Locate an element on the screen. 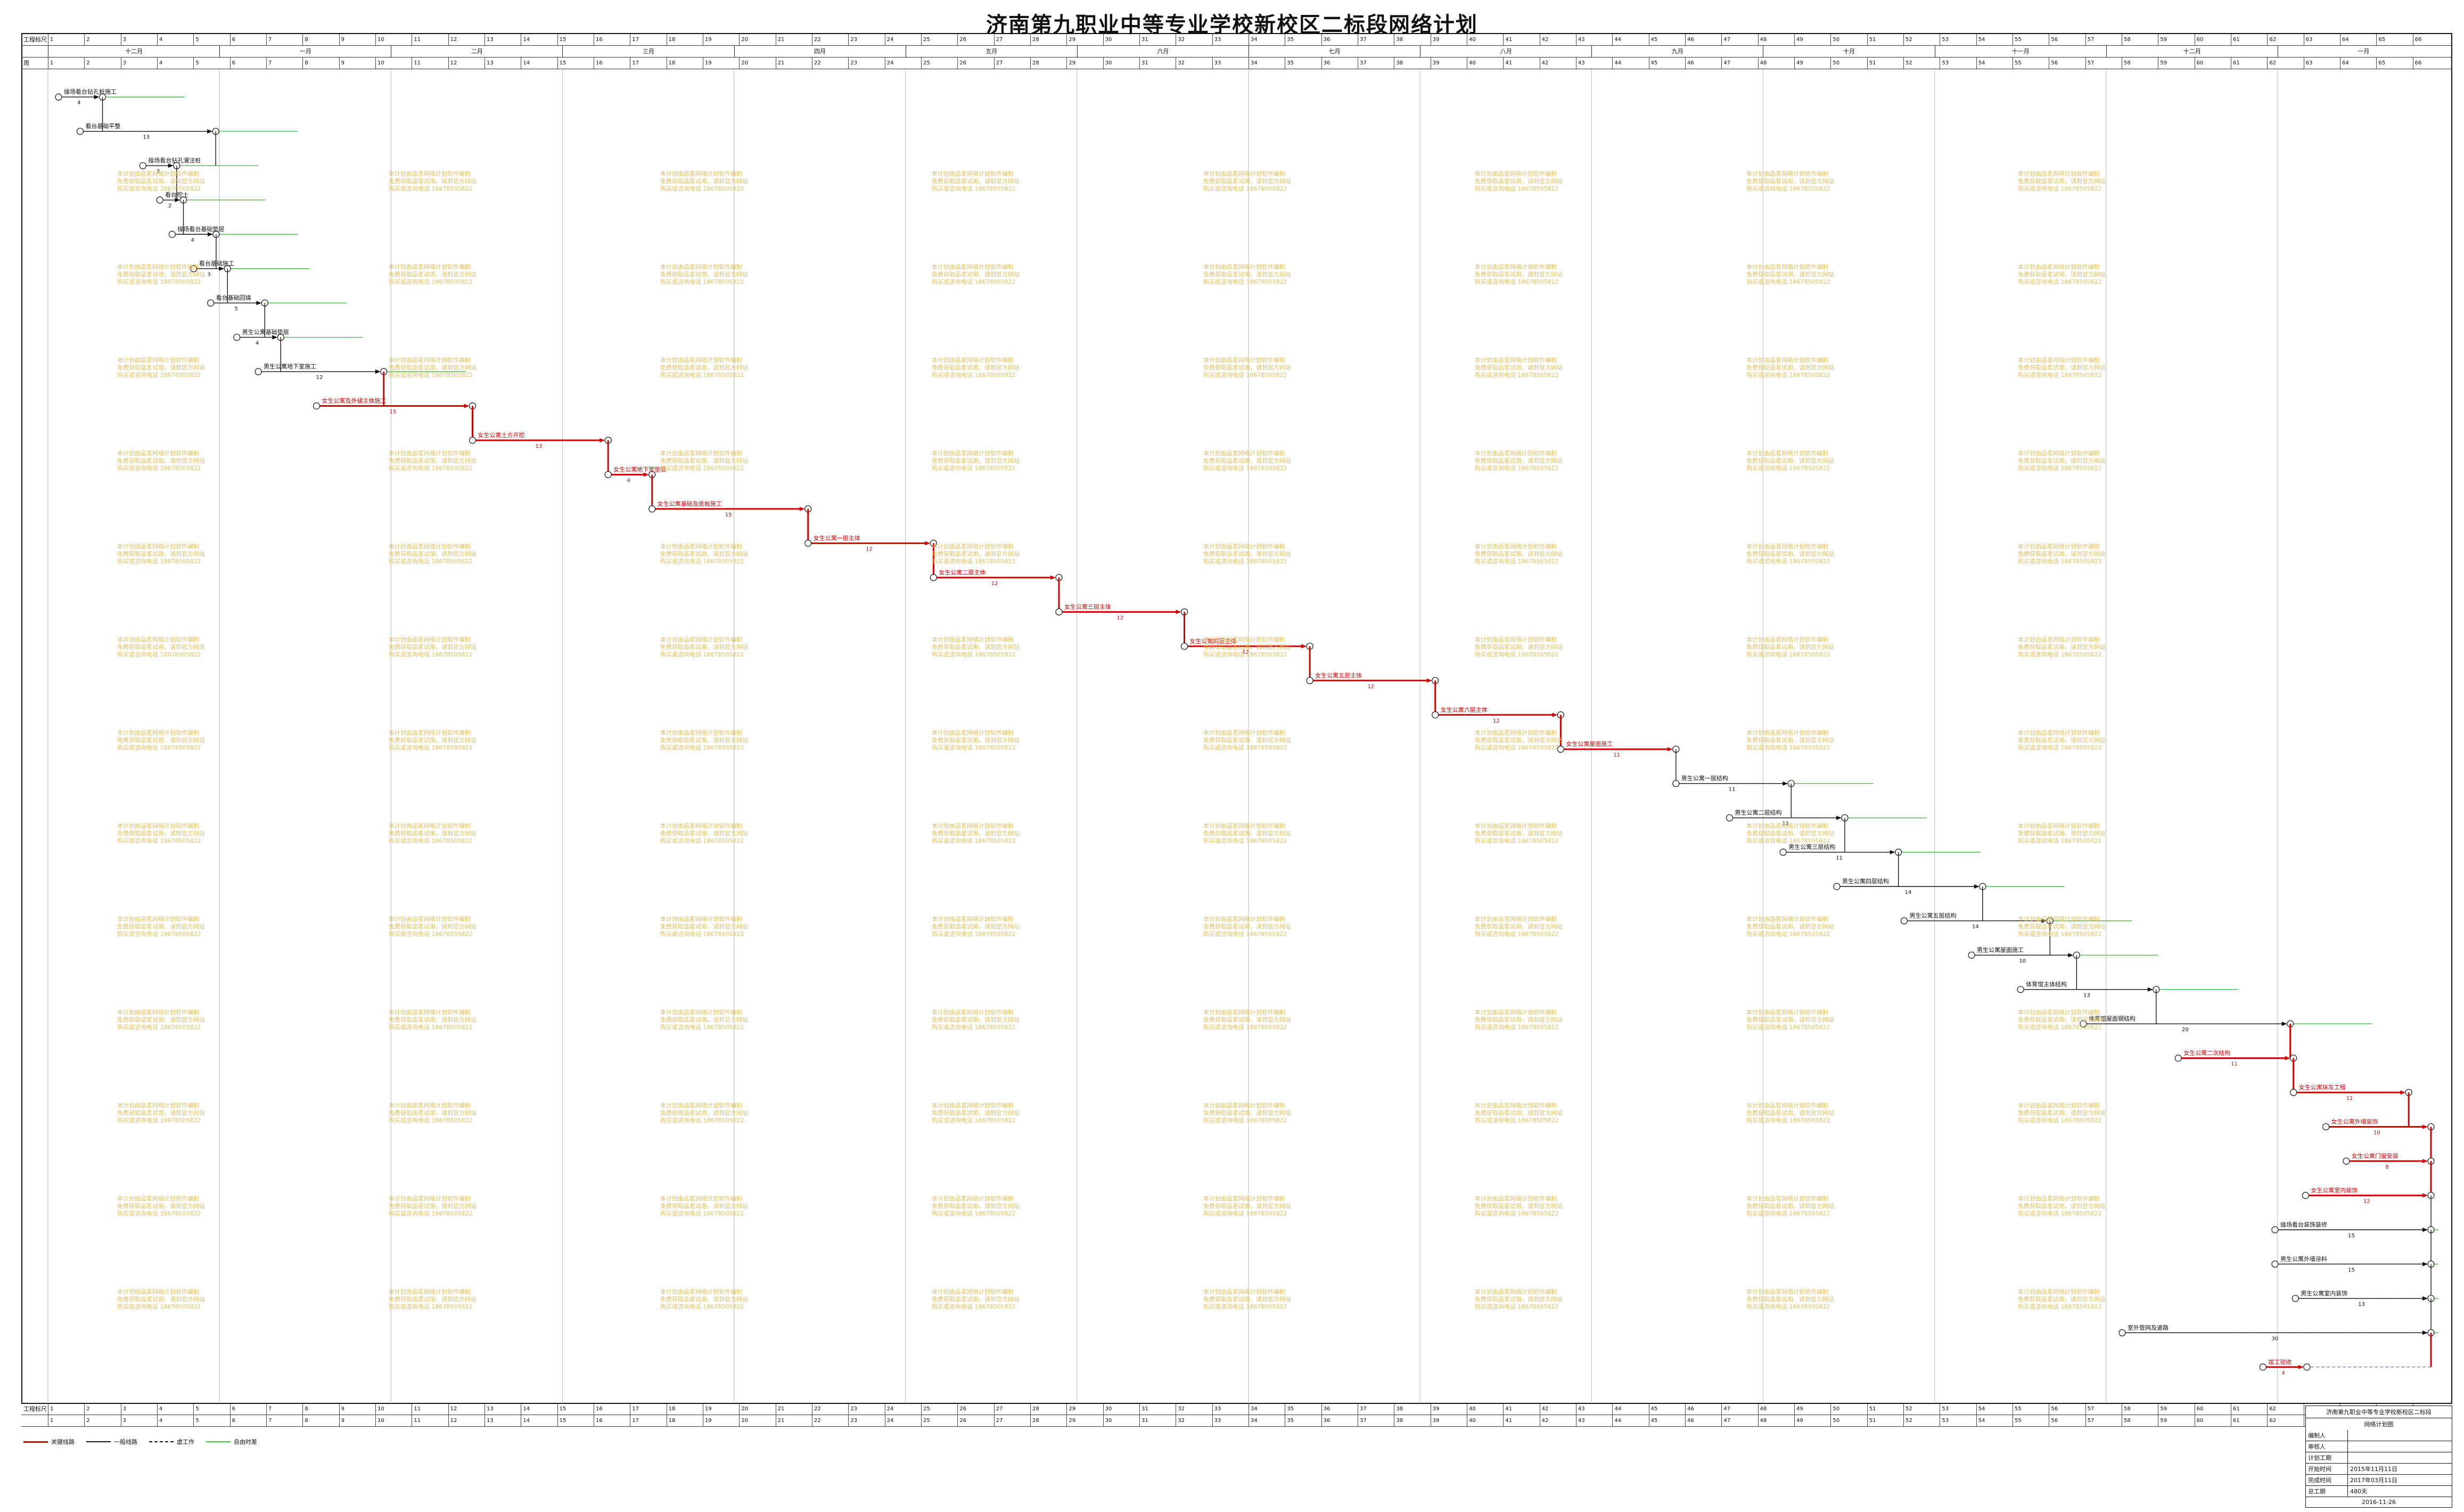 The image size is (2464, 1512). bottom-week-tick: 22 is located at coordinates (830, 1421).